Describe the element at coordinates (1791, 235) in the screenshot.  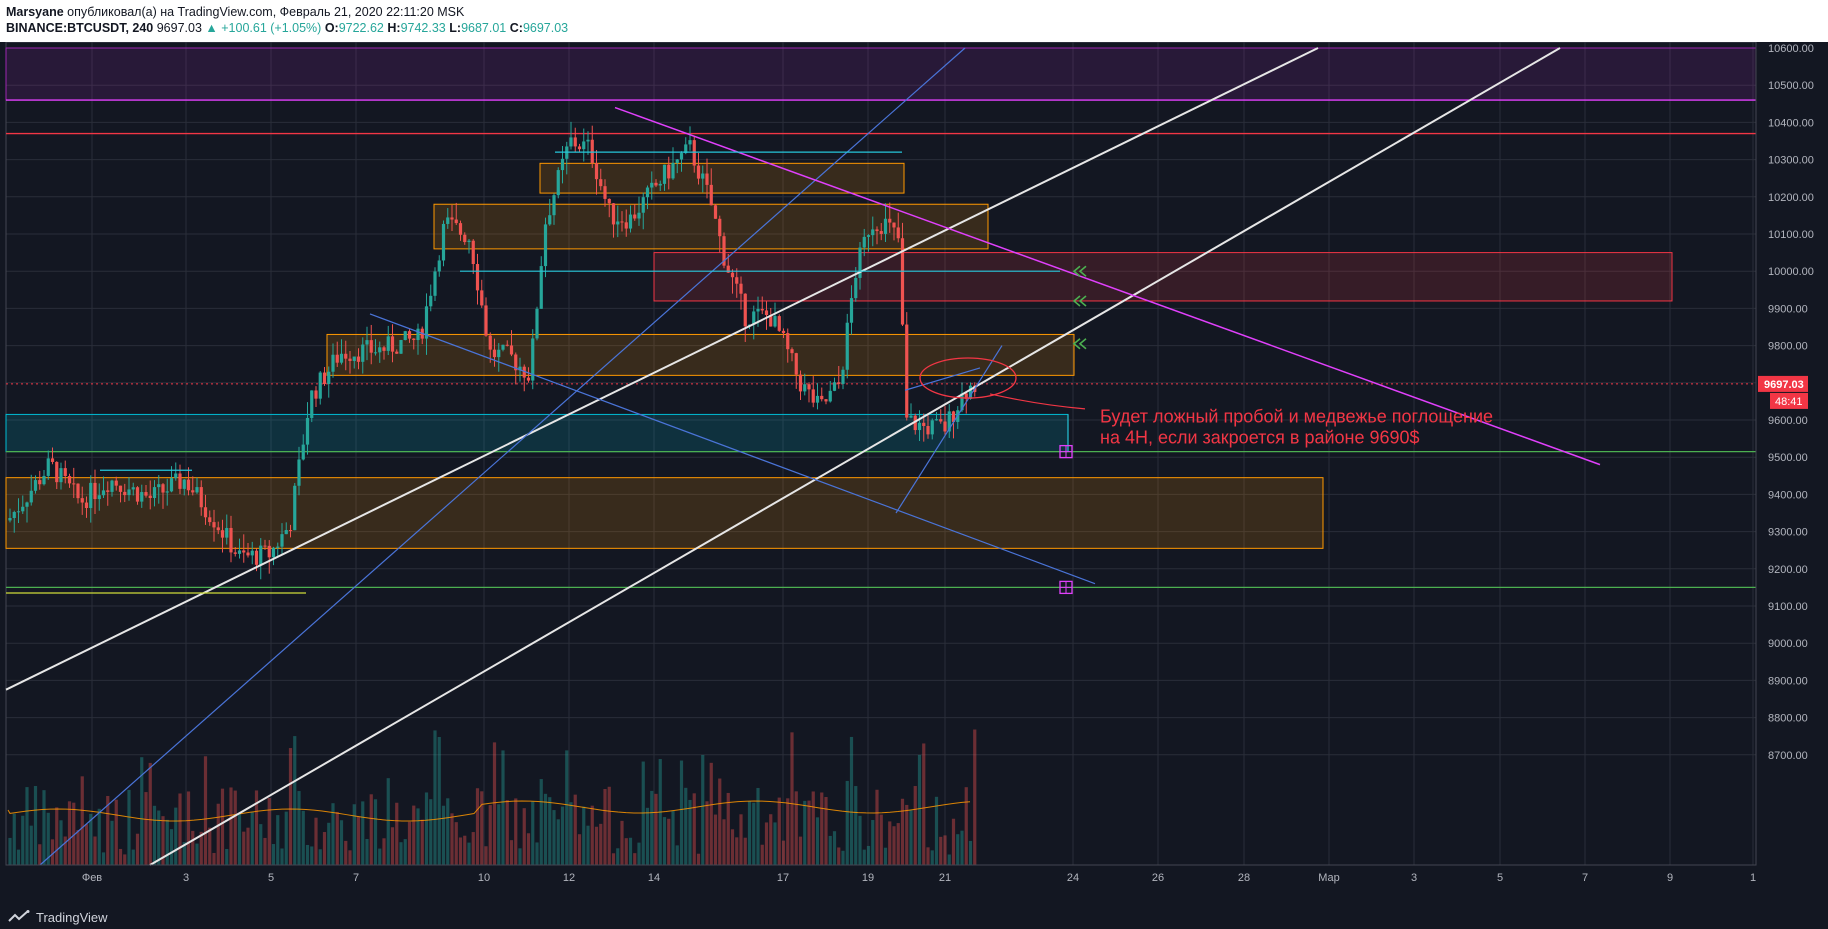
I see `y-tick-label: 10100.00` at that location.